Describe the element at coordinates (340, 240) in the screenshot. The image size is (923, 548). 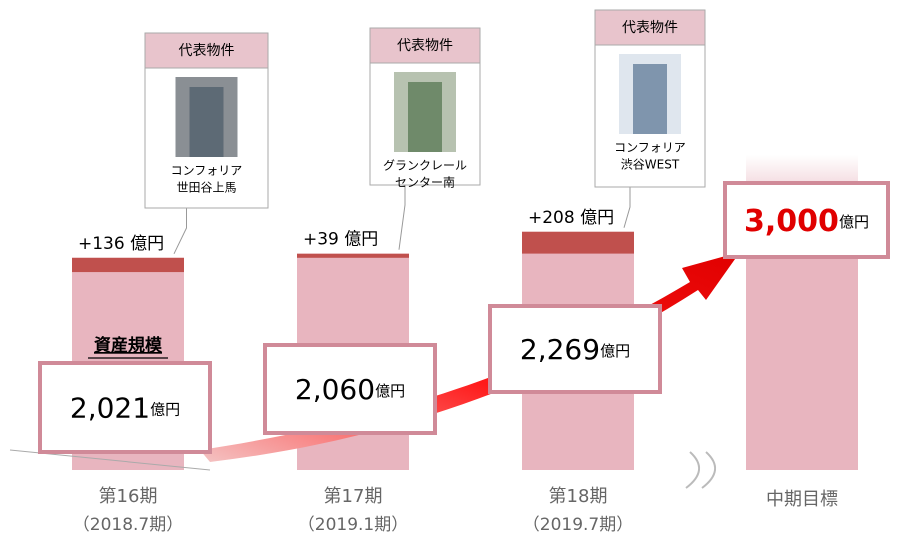
I see `increment-label: +39 億円` at that location.